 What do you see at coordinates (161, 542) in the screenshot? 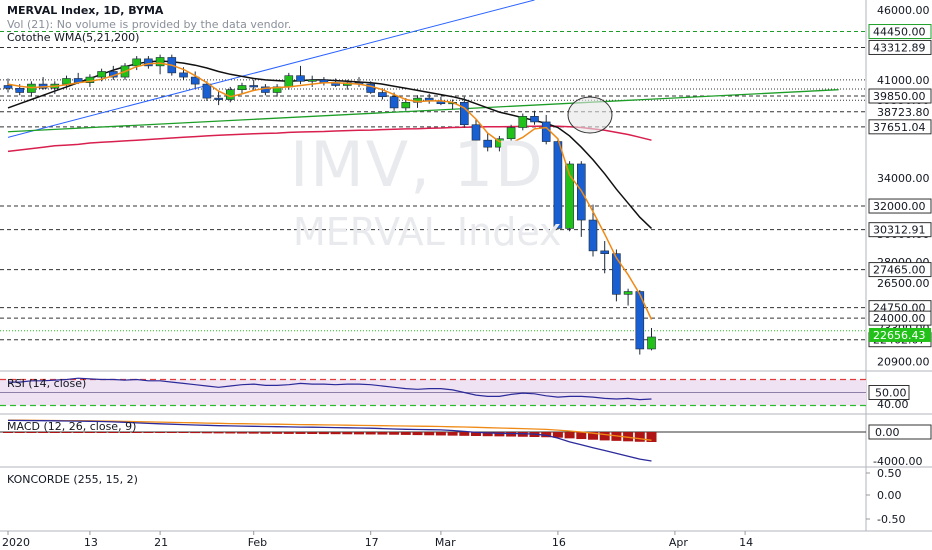
I see `time-axis-tick: 21` at bounding box center [161, 542].